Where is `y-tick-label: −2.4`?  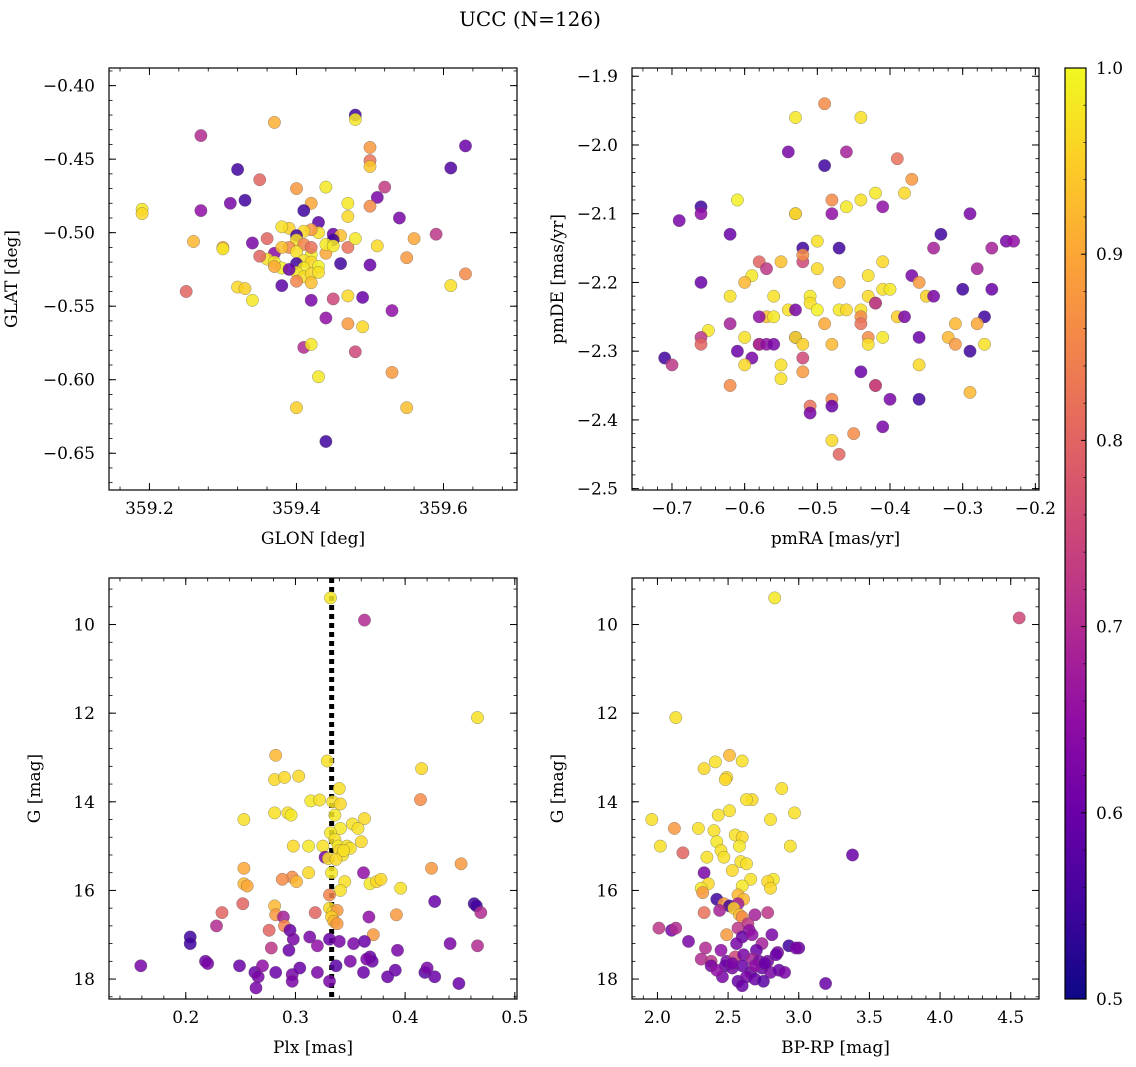
y-tick-label: −2.4 is located at coordinates (597, 421).